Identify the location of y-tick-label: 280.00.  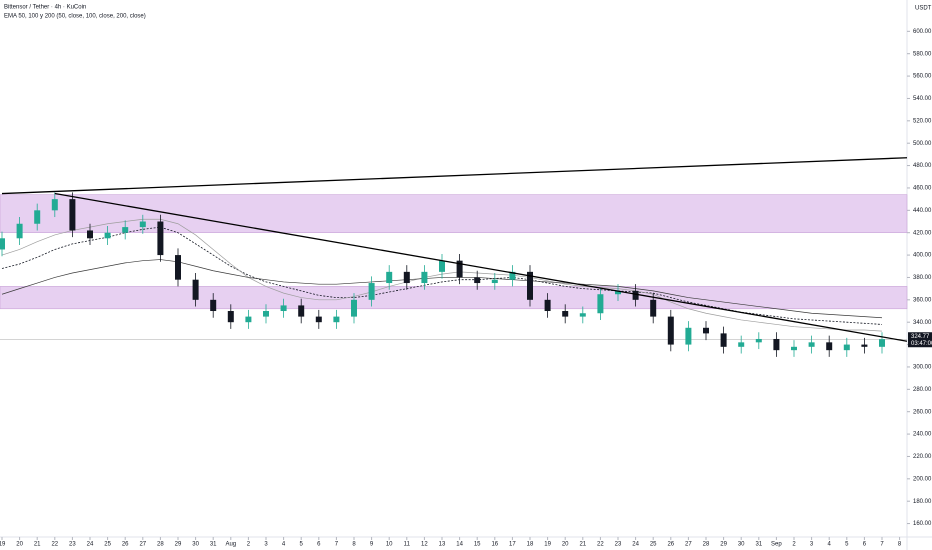
(922, 390).